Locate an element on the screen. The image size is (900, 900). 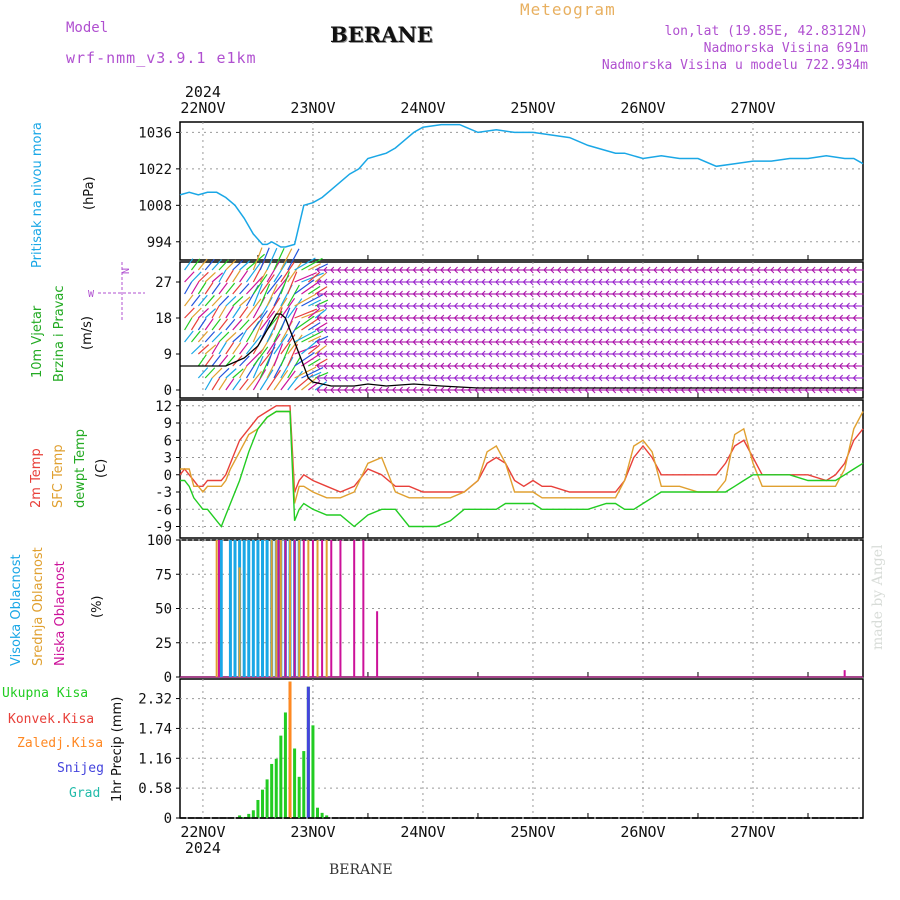
bottom-day-label: 26NOV is located at coordinates (642, 832).